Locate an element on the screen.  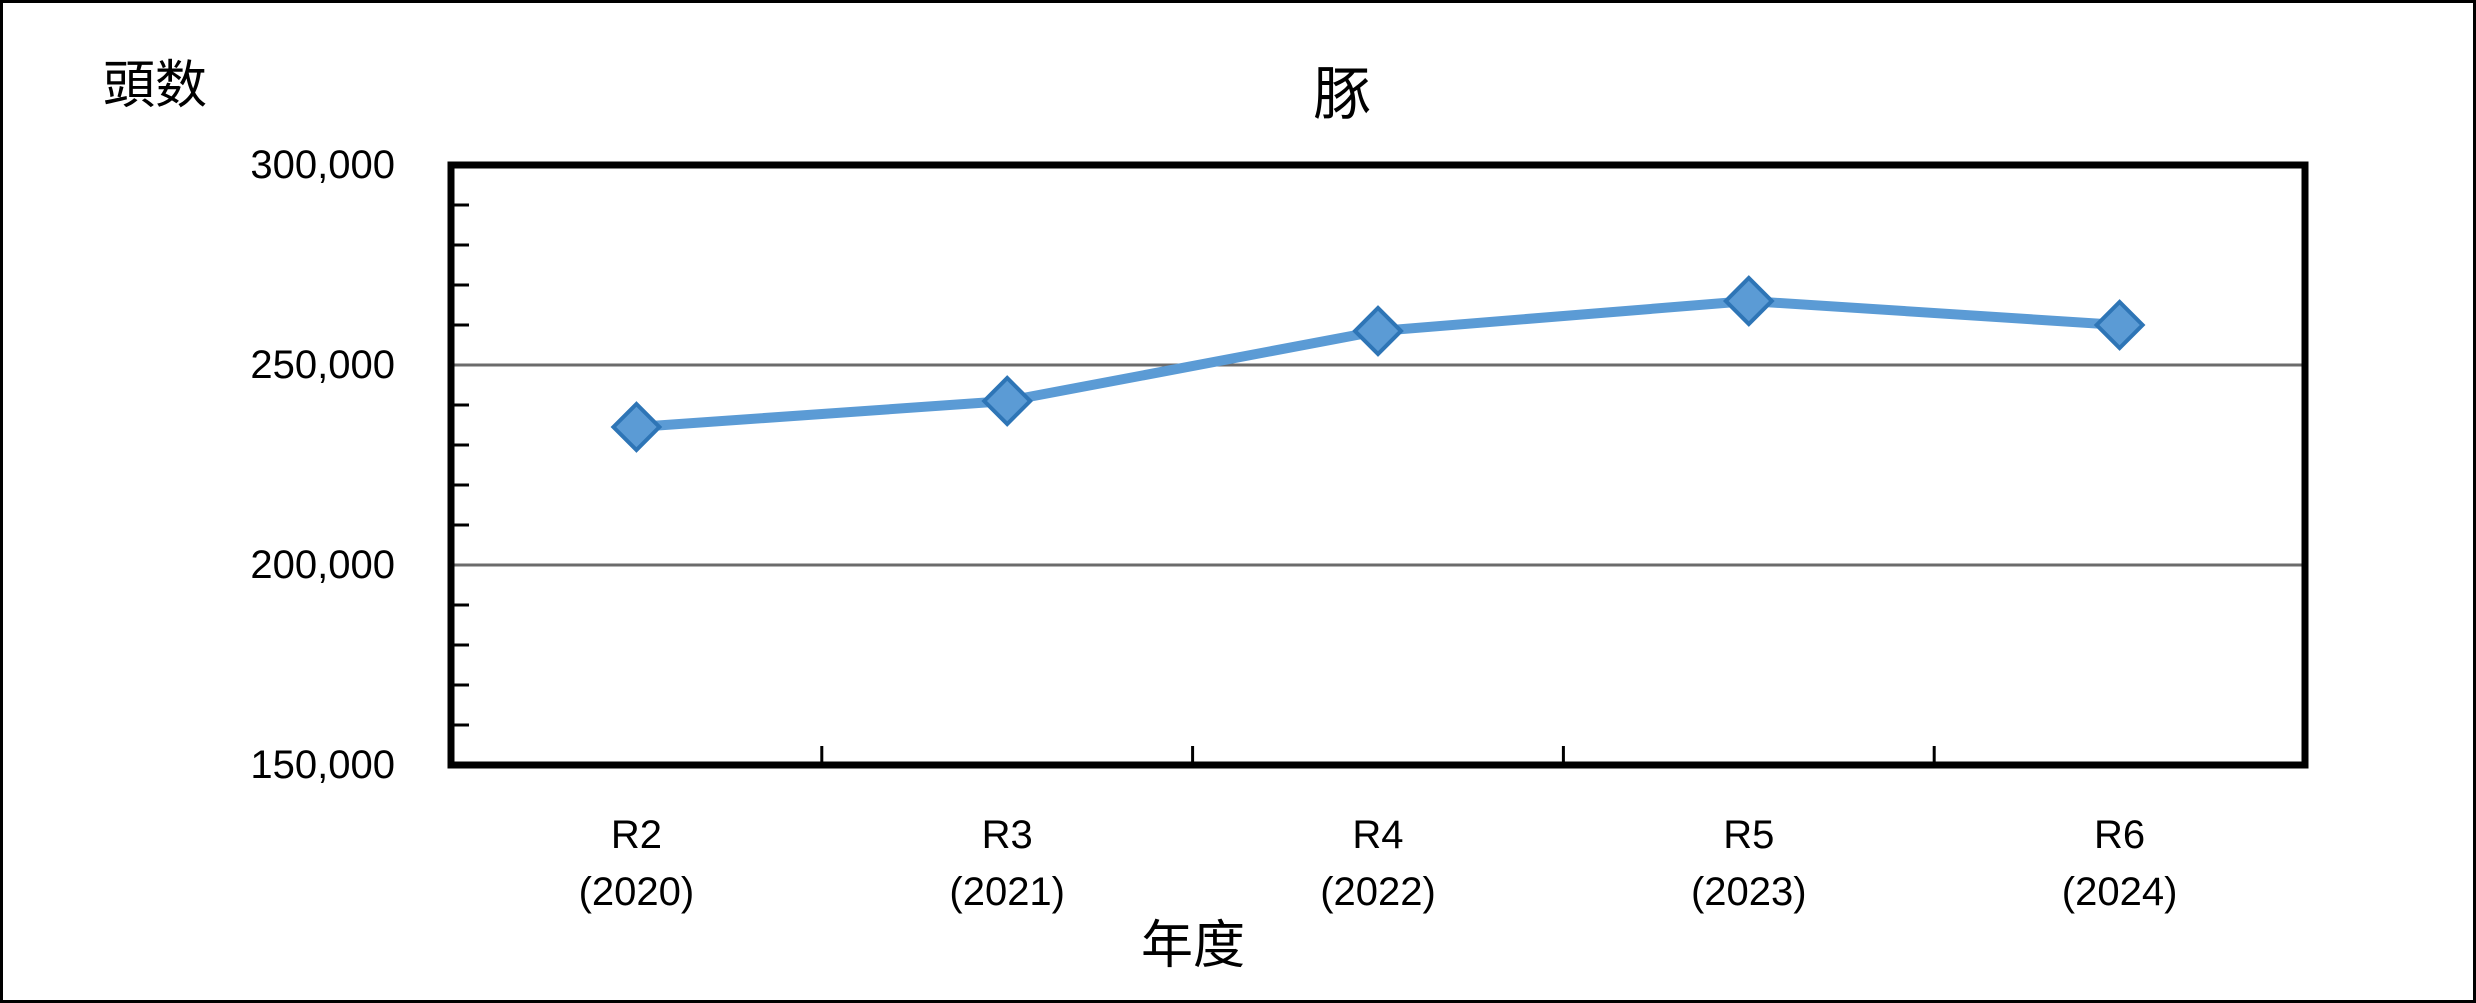
chart-title: 豚 is located at coordinates (1342, 94).